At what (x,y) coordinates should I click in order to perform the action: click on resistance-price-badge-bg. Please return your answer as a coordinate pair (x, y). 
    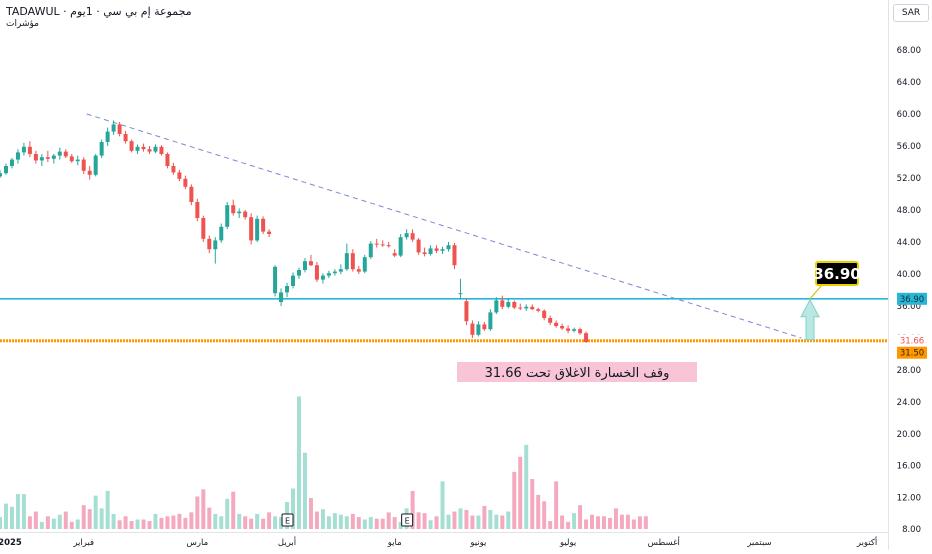
    Looking at the image, I should click on (912, 298).